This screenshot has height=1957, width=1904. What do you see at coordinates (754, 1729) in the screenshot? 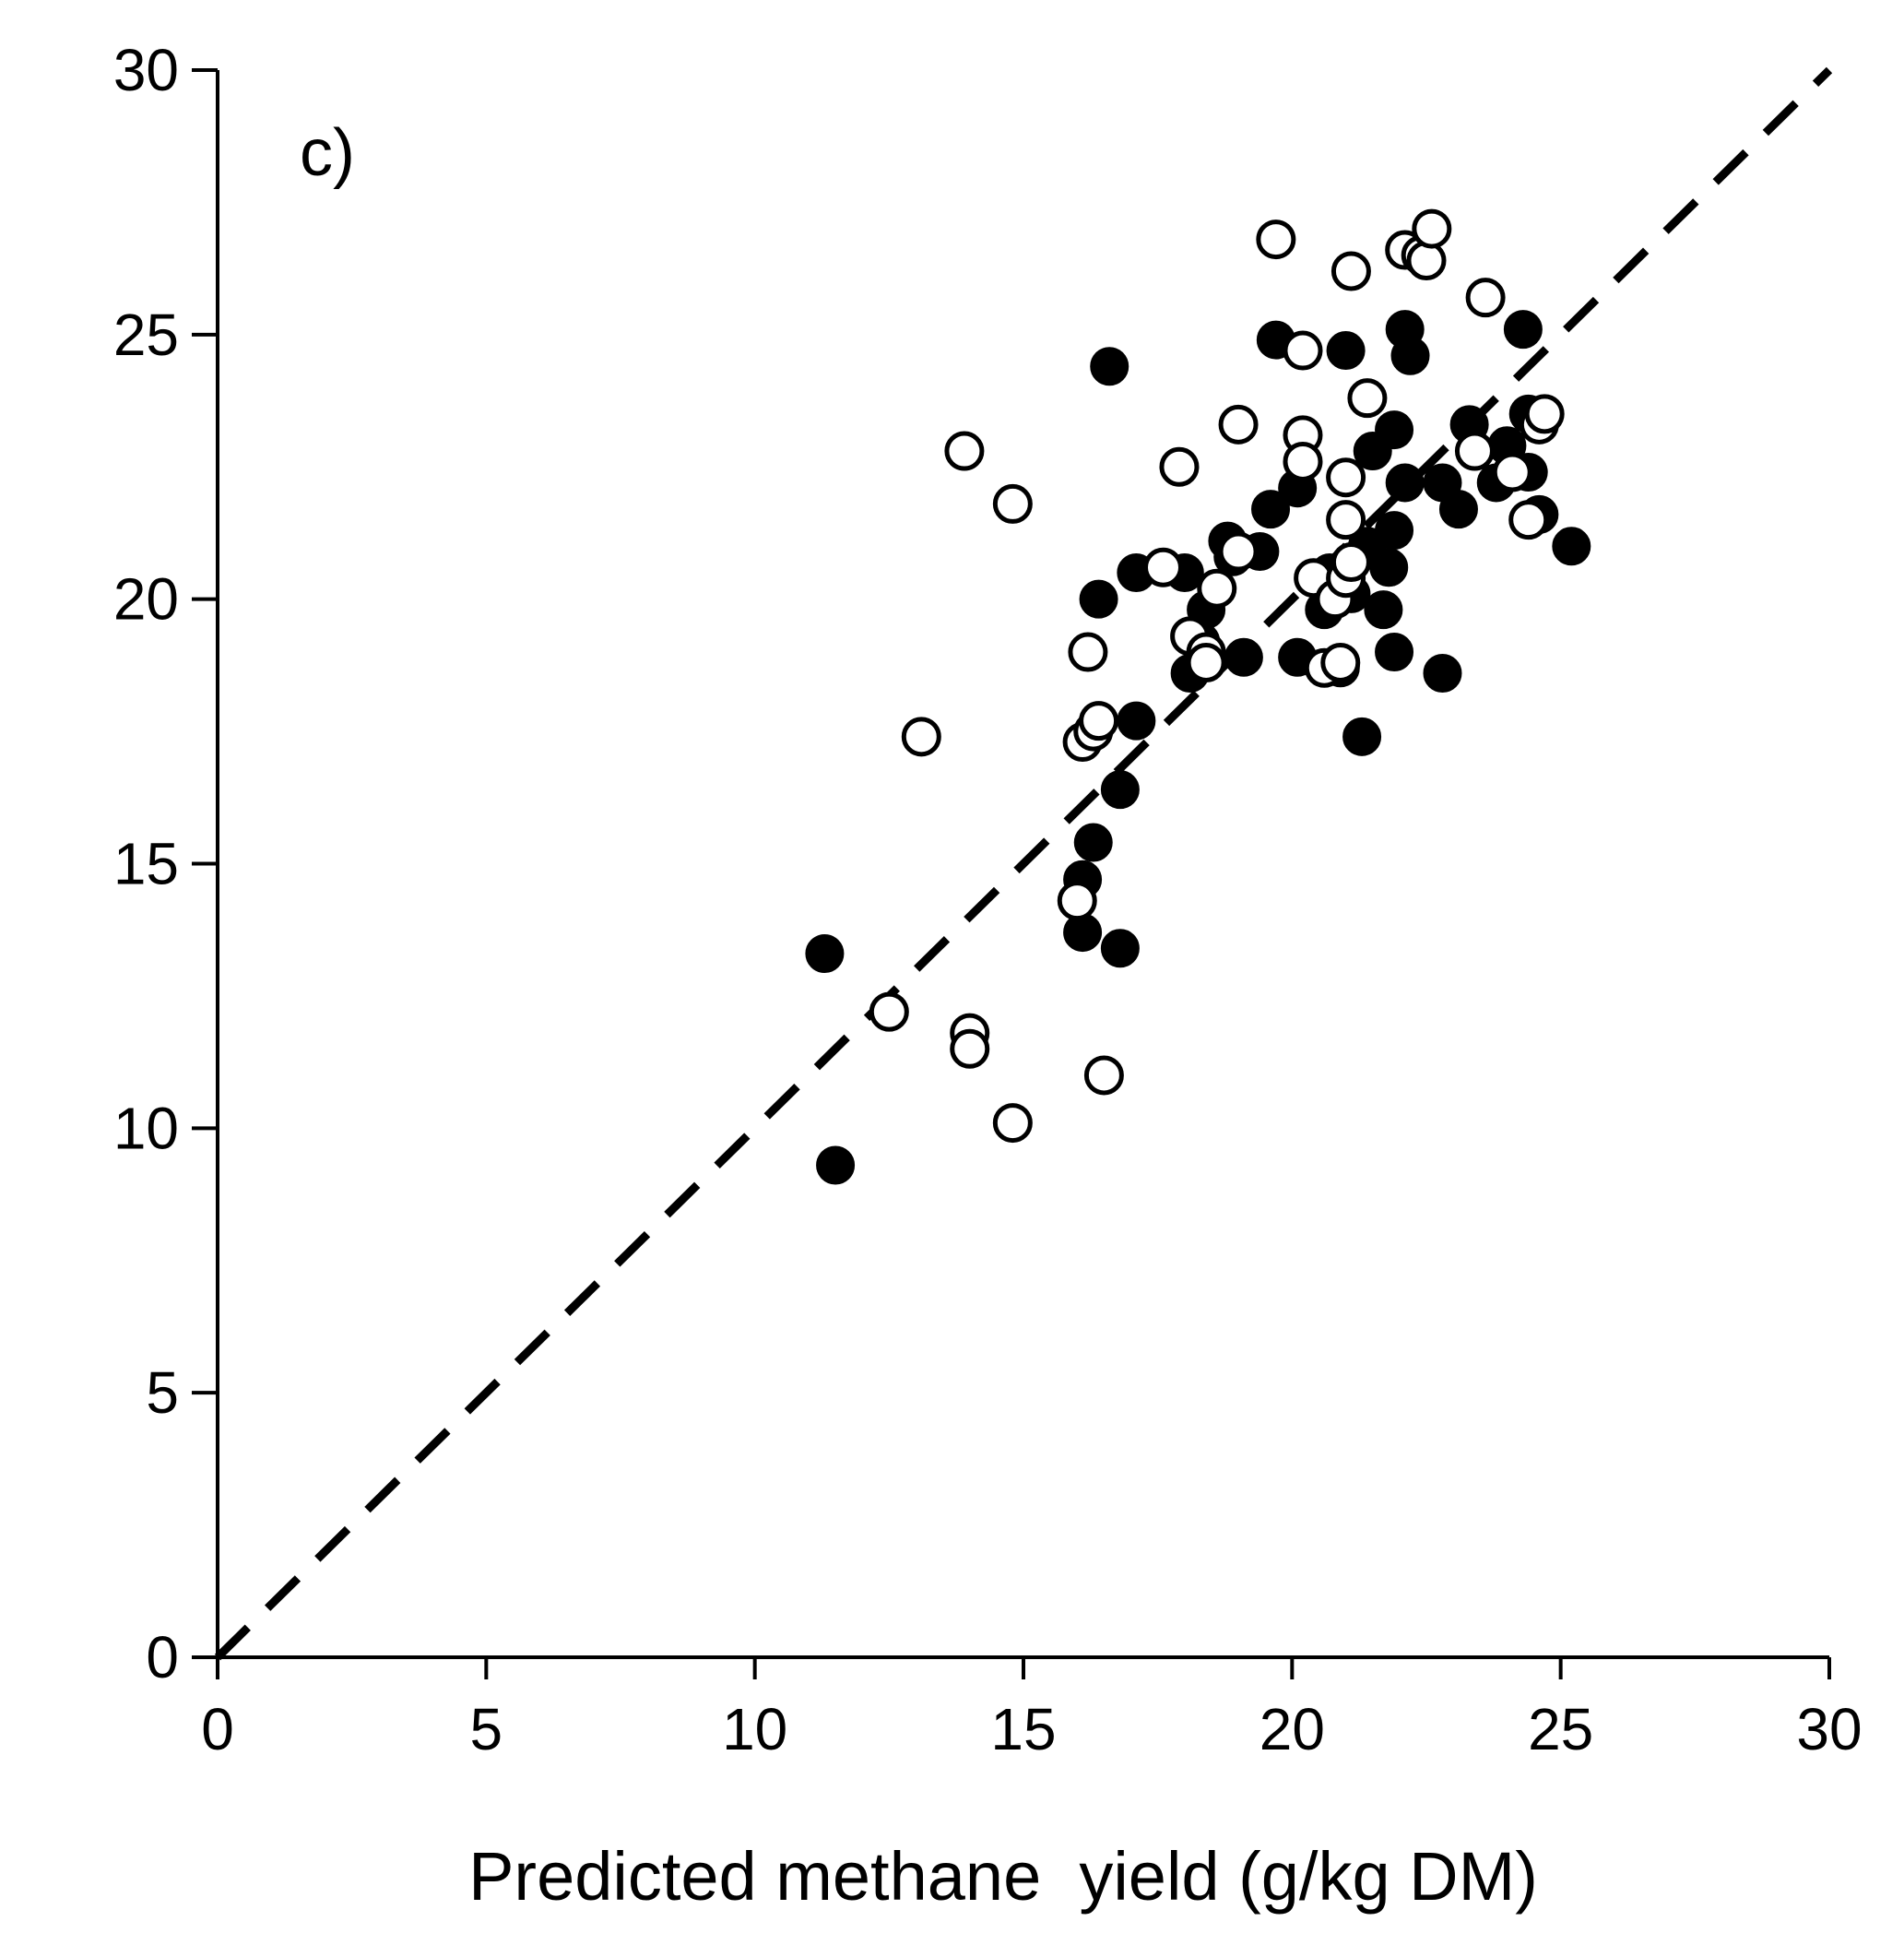
I see `x-tick-label: 10` at bounding box center [754, 1729].